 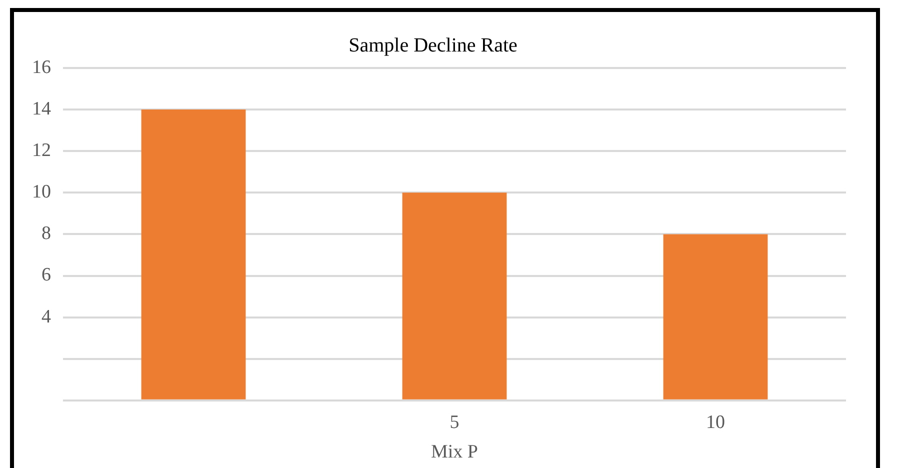 I want to click on y-tick-label: 16, so click(x=41, y=67).